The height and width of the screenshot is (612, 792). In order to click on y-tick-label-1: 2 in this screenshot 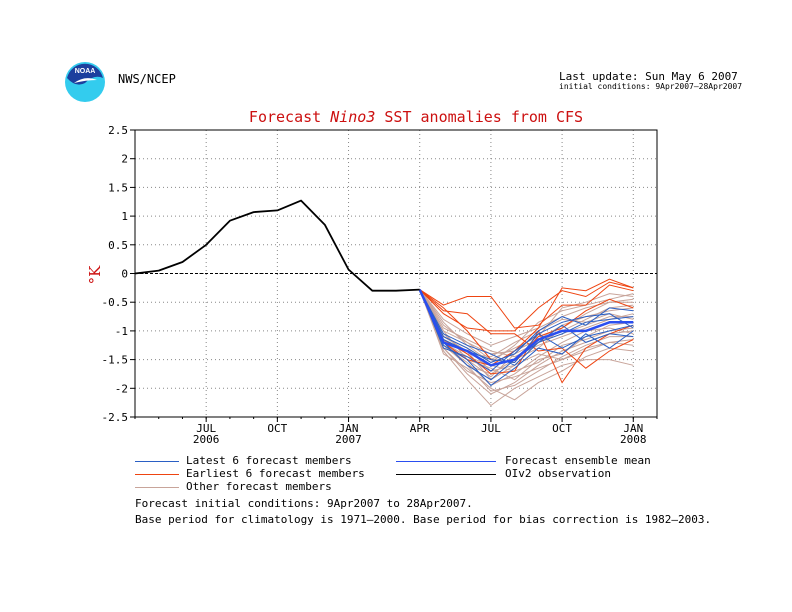, I will do `click(124, 159)`.